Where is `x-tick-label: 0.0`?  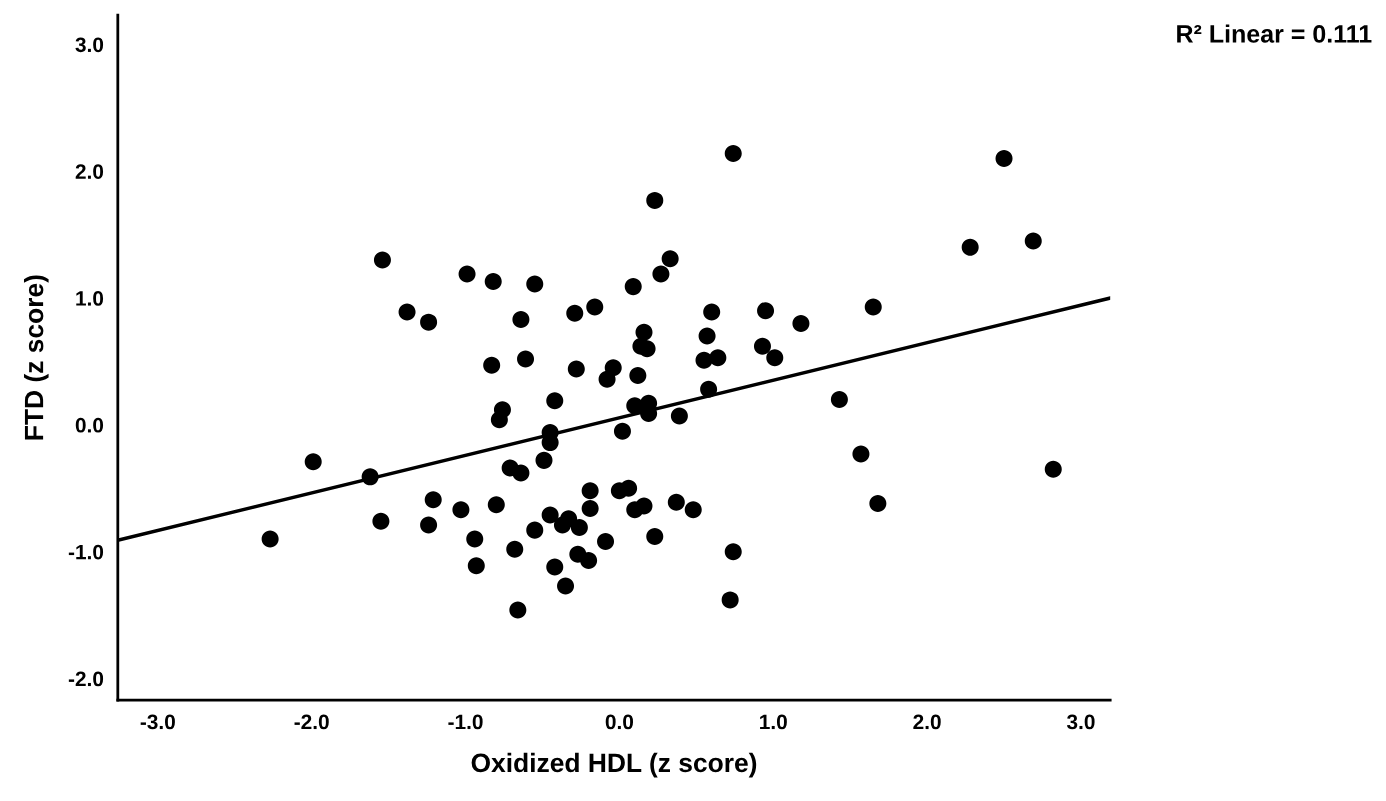 x-tick-label: 0.0 is located at coordinates (619, 722).